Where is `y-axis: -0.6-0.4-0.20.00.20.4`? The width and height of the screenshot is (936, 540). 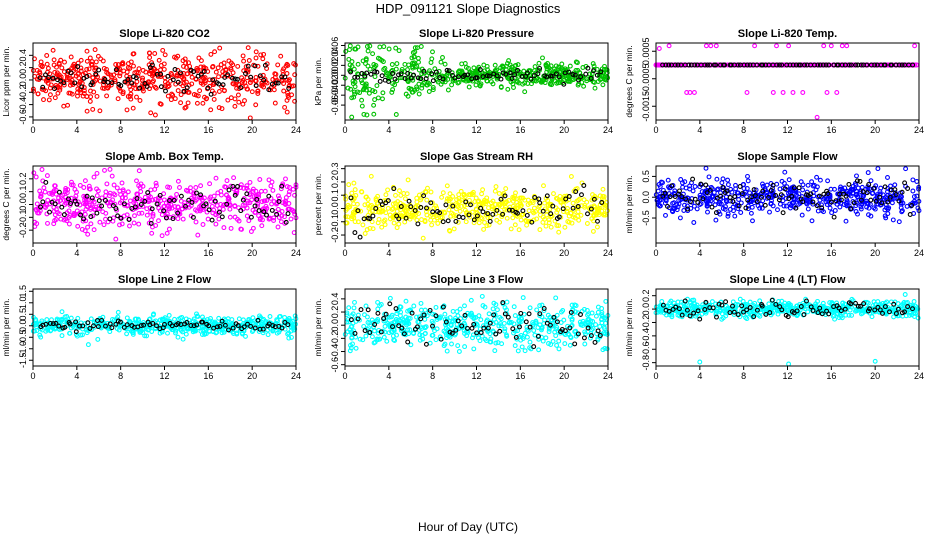 y-axis: -0.6-0.4-0.20.00.20.4 is located at coordinates (25, 87).